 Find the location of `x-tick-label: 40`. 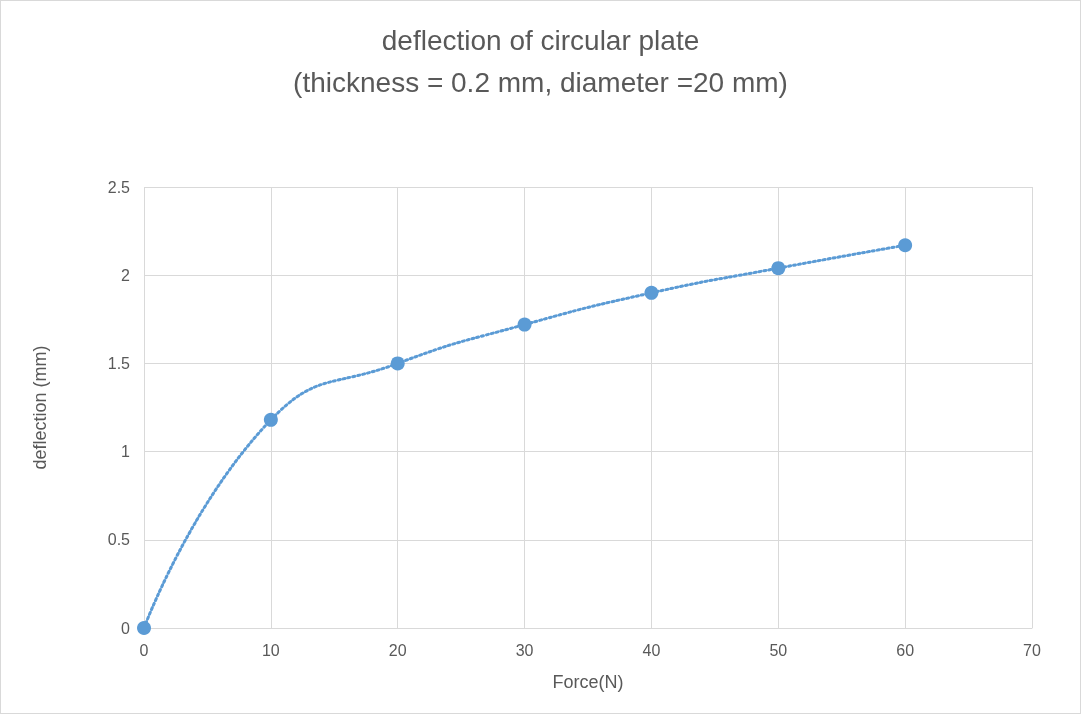

x-tick-label: 40 is located at coordinates (651, 650).